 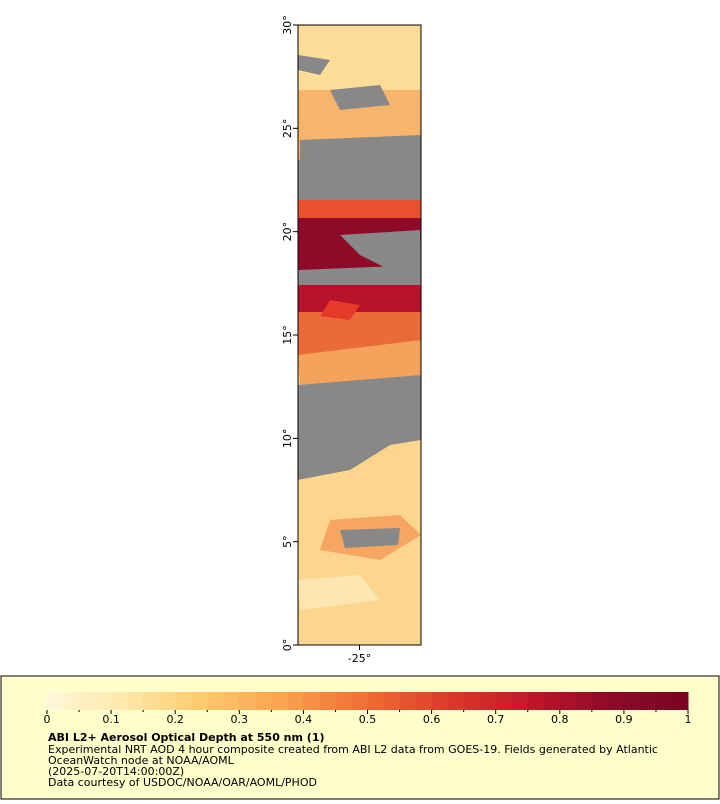 I want to click on colorbar-tick-label: 0.8, so click(x=560, y=719).